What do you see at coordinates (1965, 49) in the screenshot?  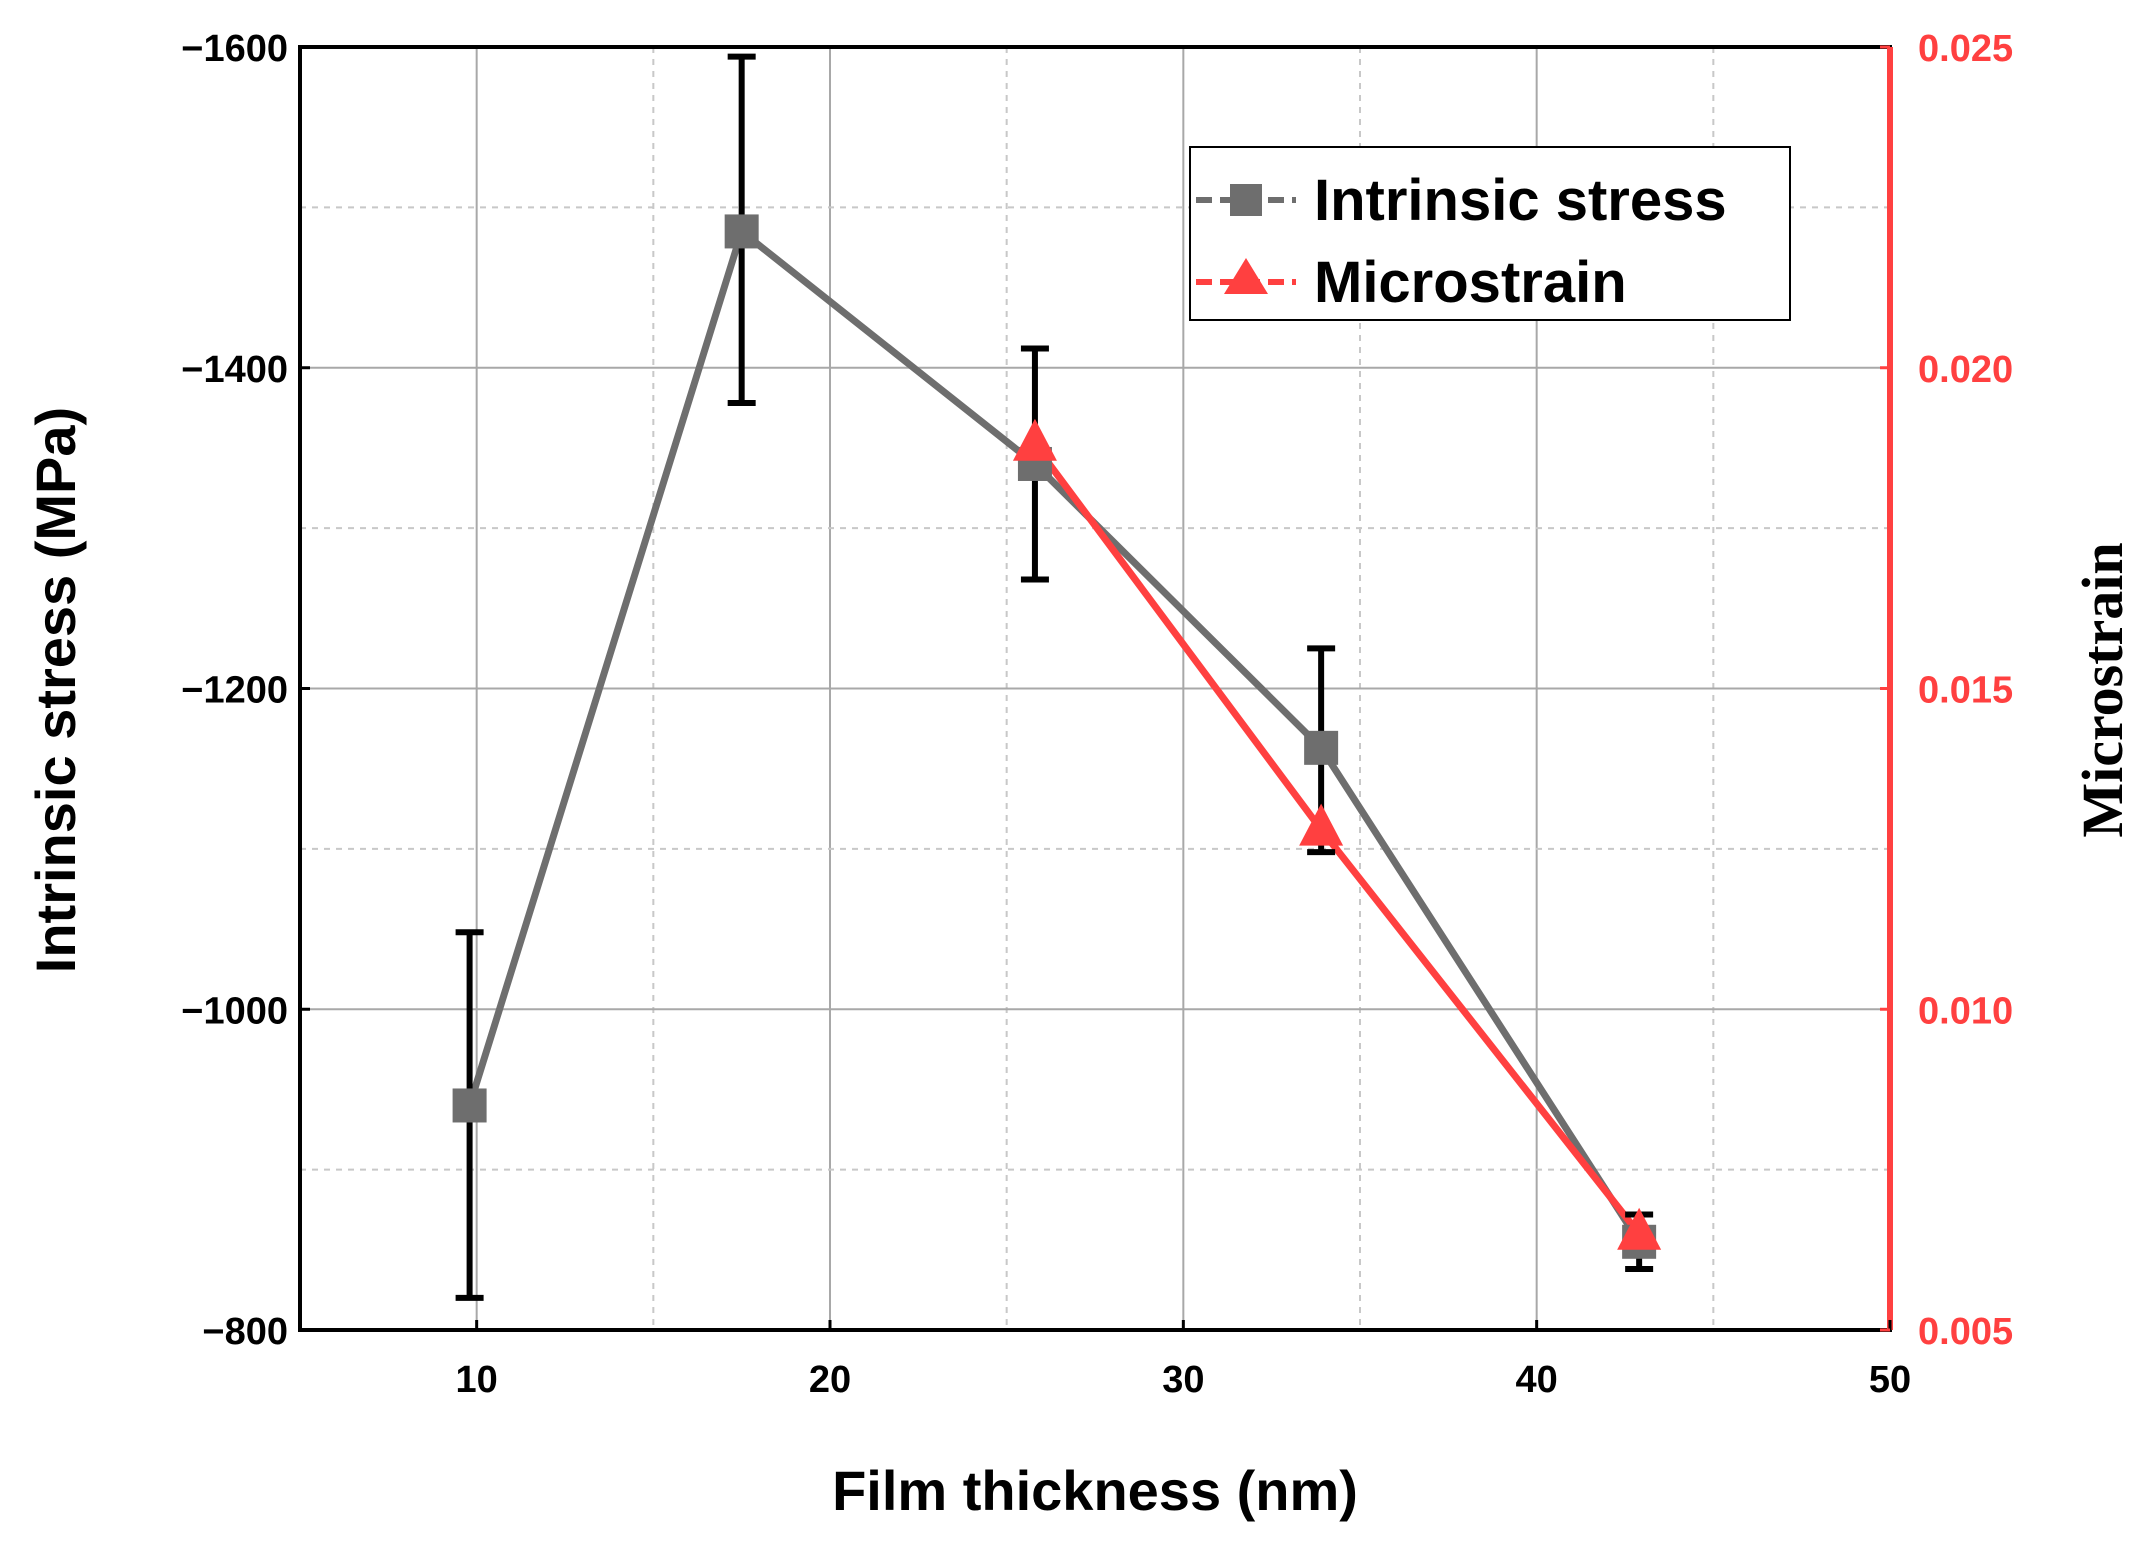 I see `y2-tick-label: 0.025` at bounding box center [1965, 49].